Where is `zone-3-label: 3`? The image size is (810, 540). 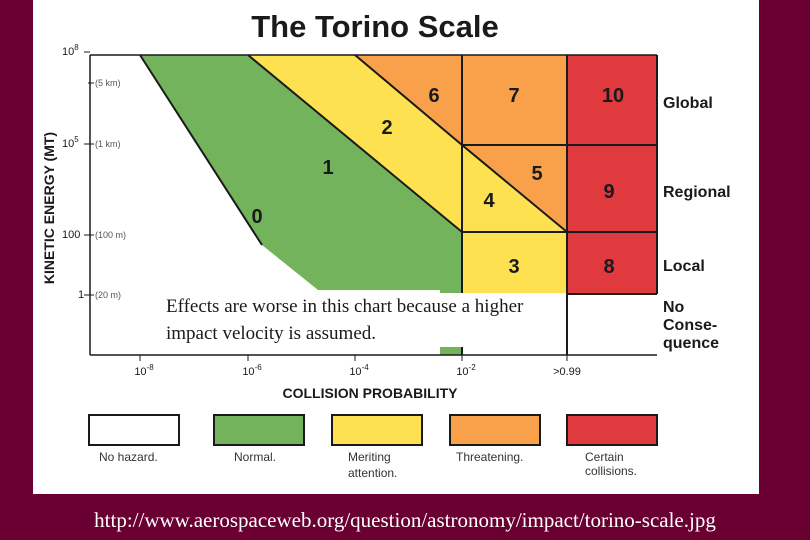 zone-3-label: 3 is located at coordinates (513, 267).